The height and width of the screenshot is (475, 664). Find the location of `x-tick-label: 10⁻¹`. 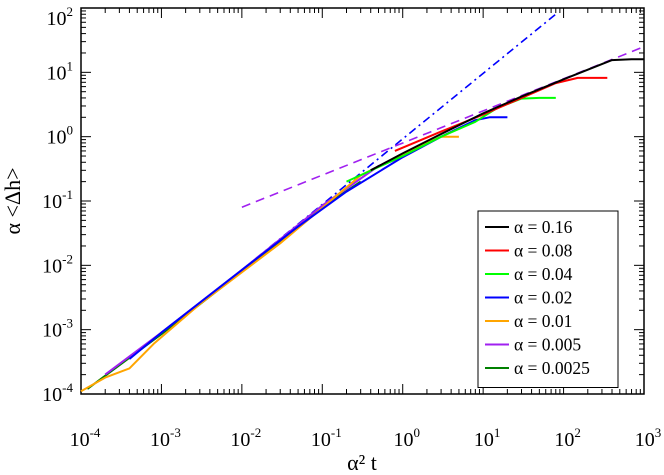

x-tick-label: 10⁻¹ is located at coordinates (326, 438).